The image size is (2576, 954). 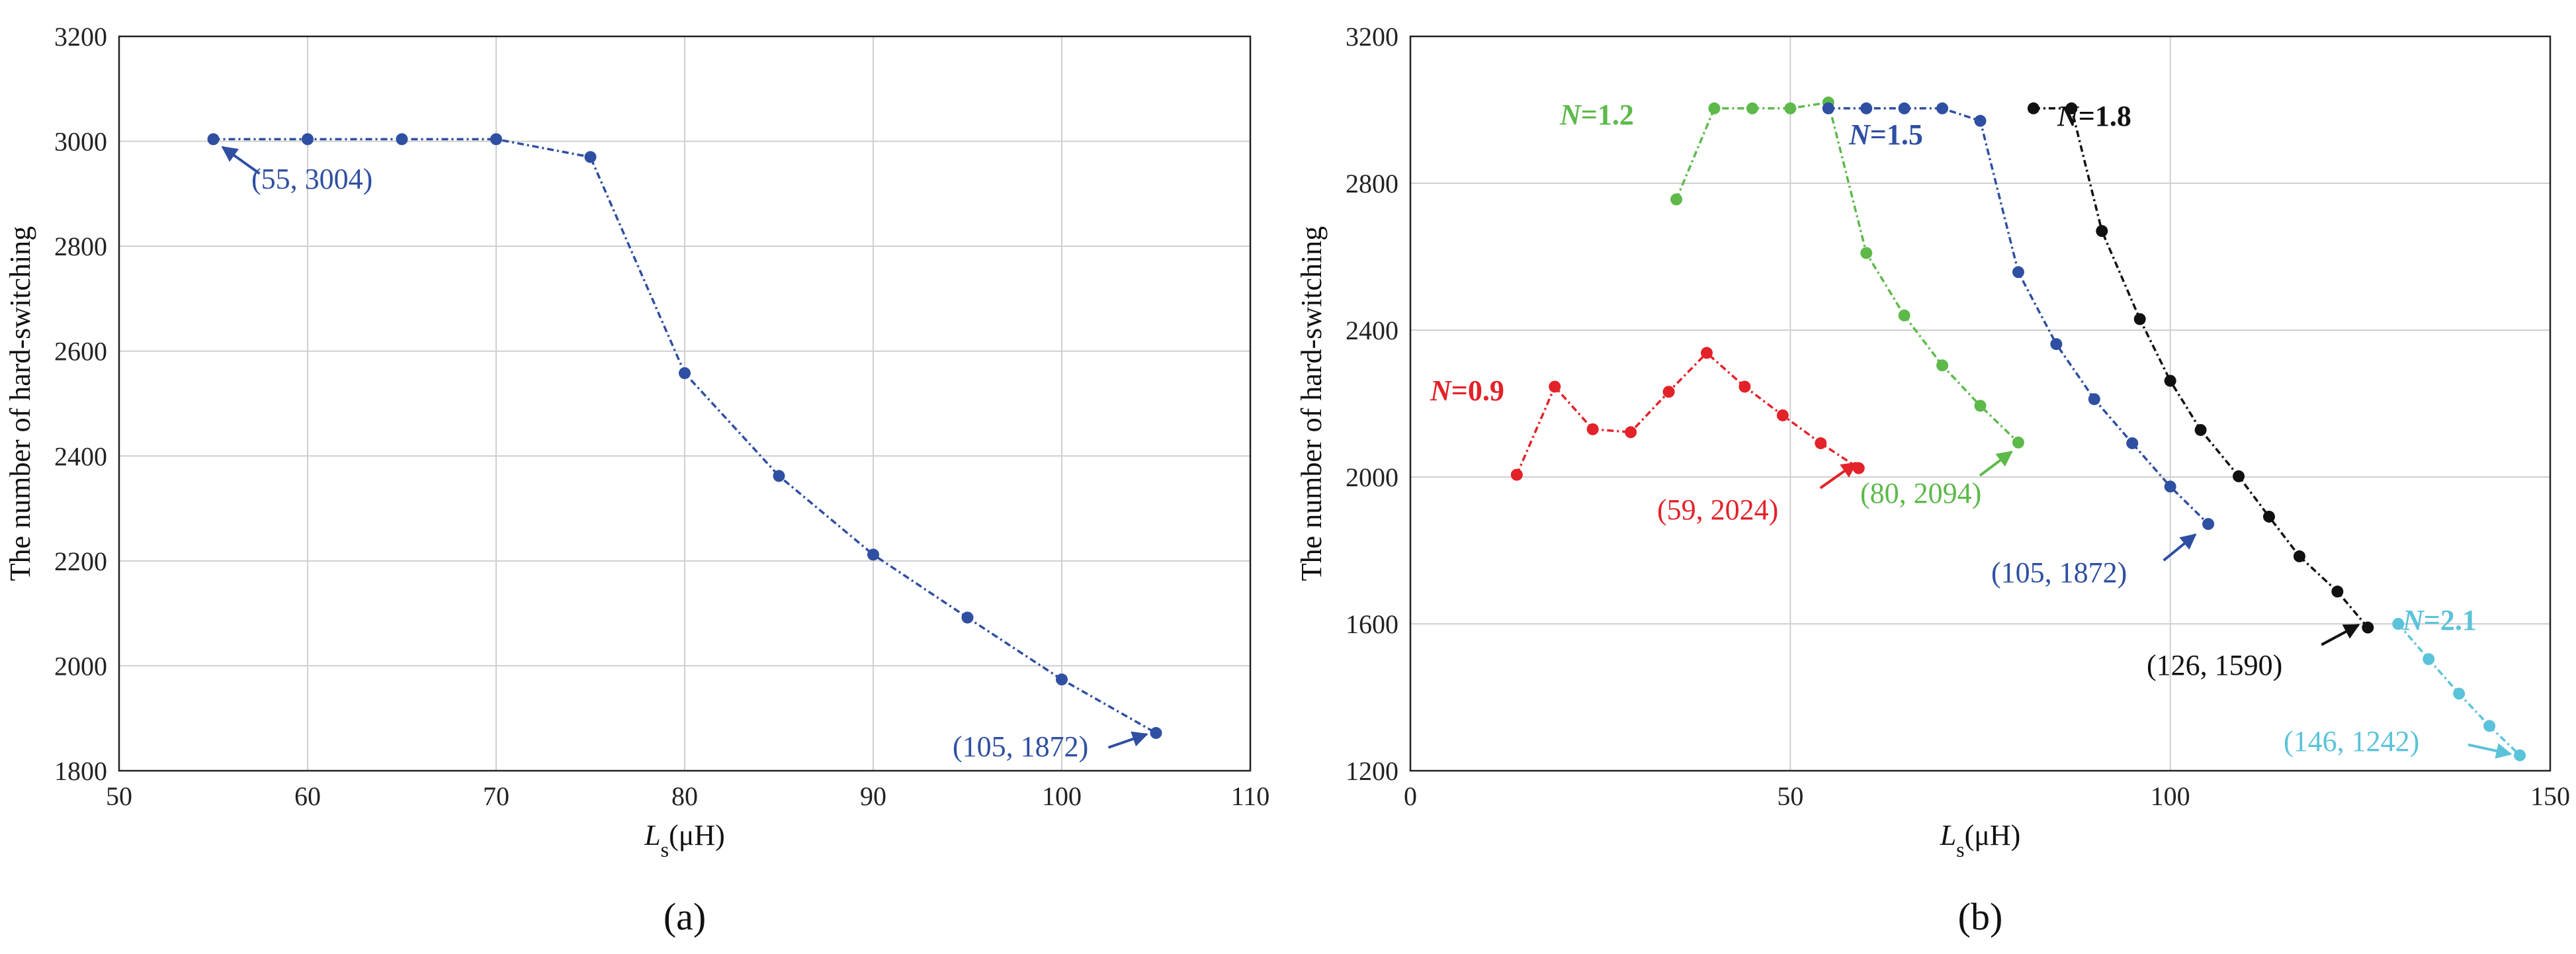 What do you see at coordinates (2550, 796) in the screenshot?
I see `x-tick-label: 150` at bounding box center [2550, 796].